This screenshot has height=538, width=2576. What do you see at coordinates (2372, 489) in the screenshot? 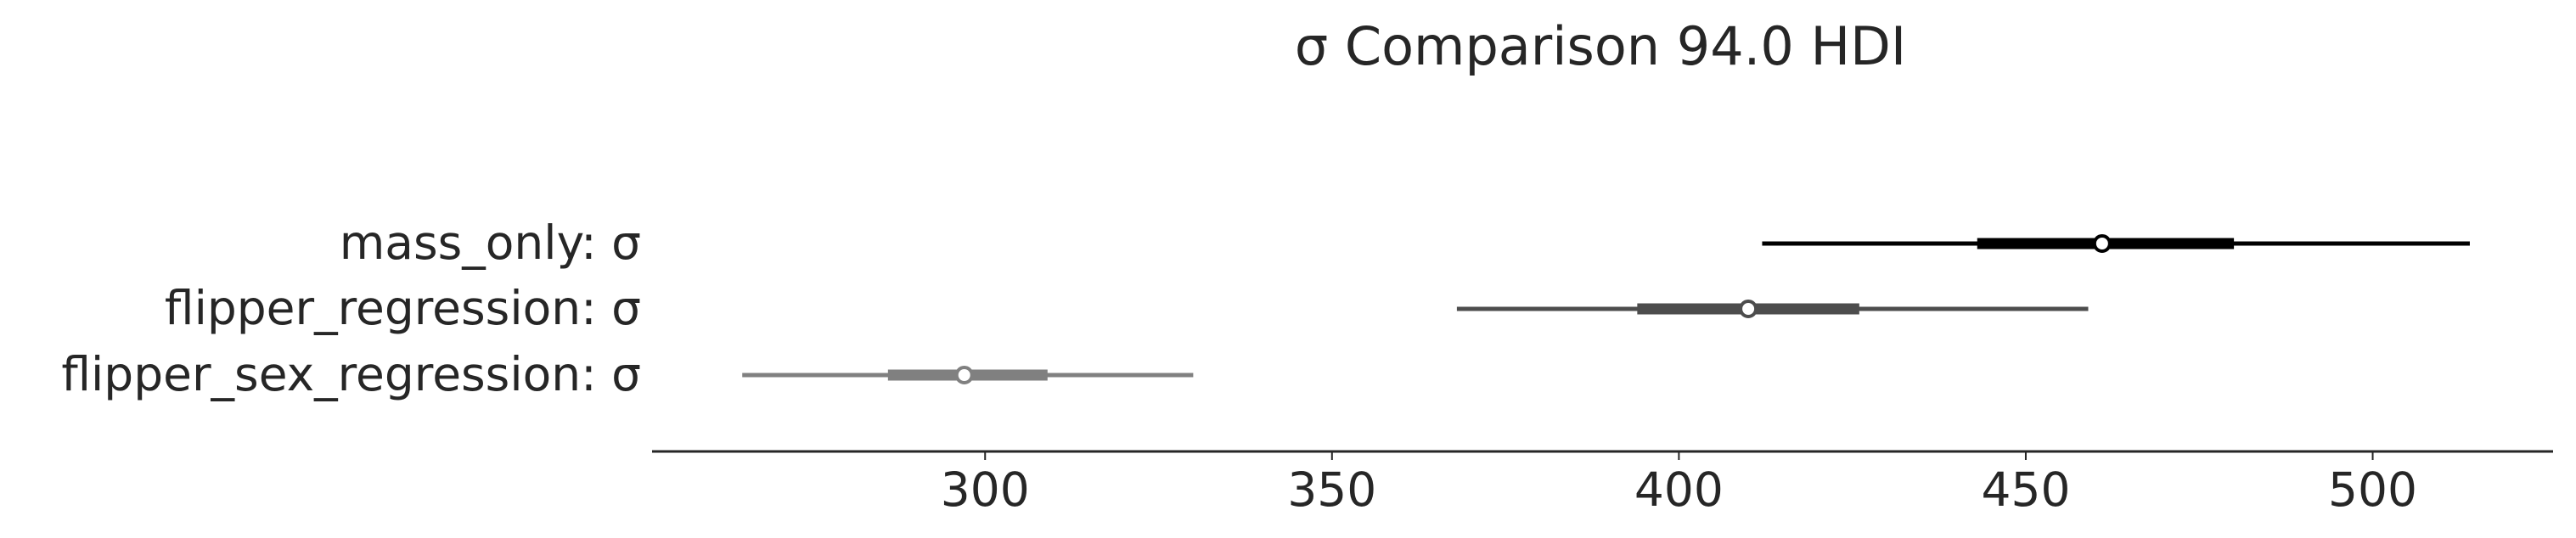
I see `x-tick-label: 500` at bounding box center [2372, 489].